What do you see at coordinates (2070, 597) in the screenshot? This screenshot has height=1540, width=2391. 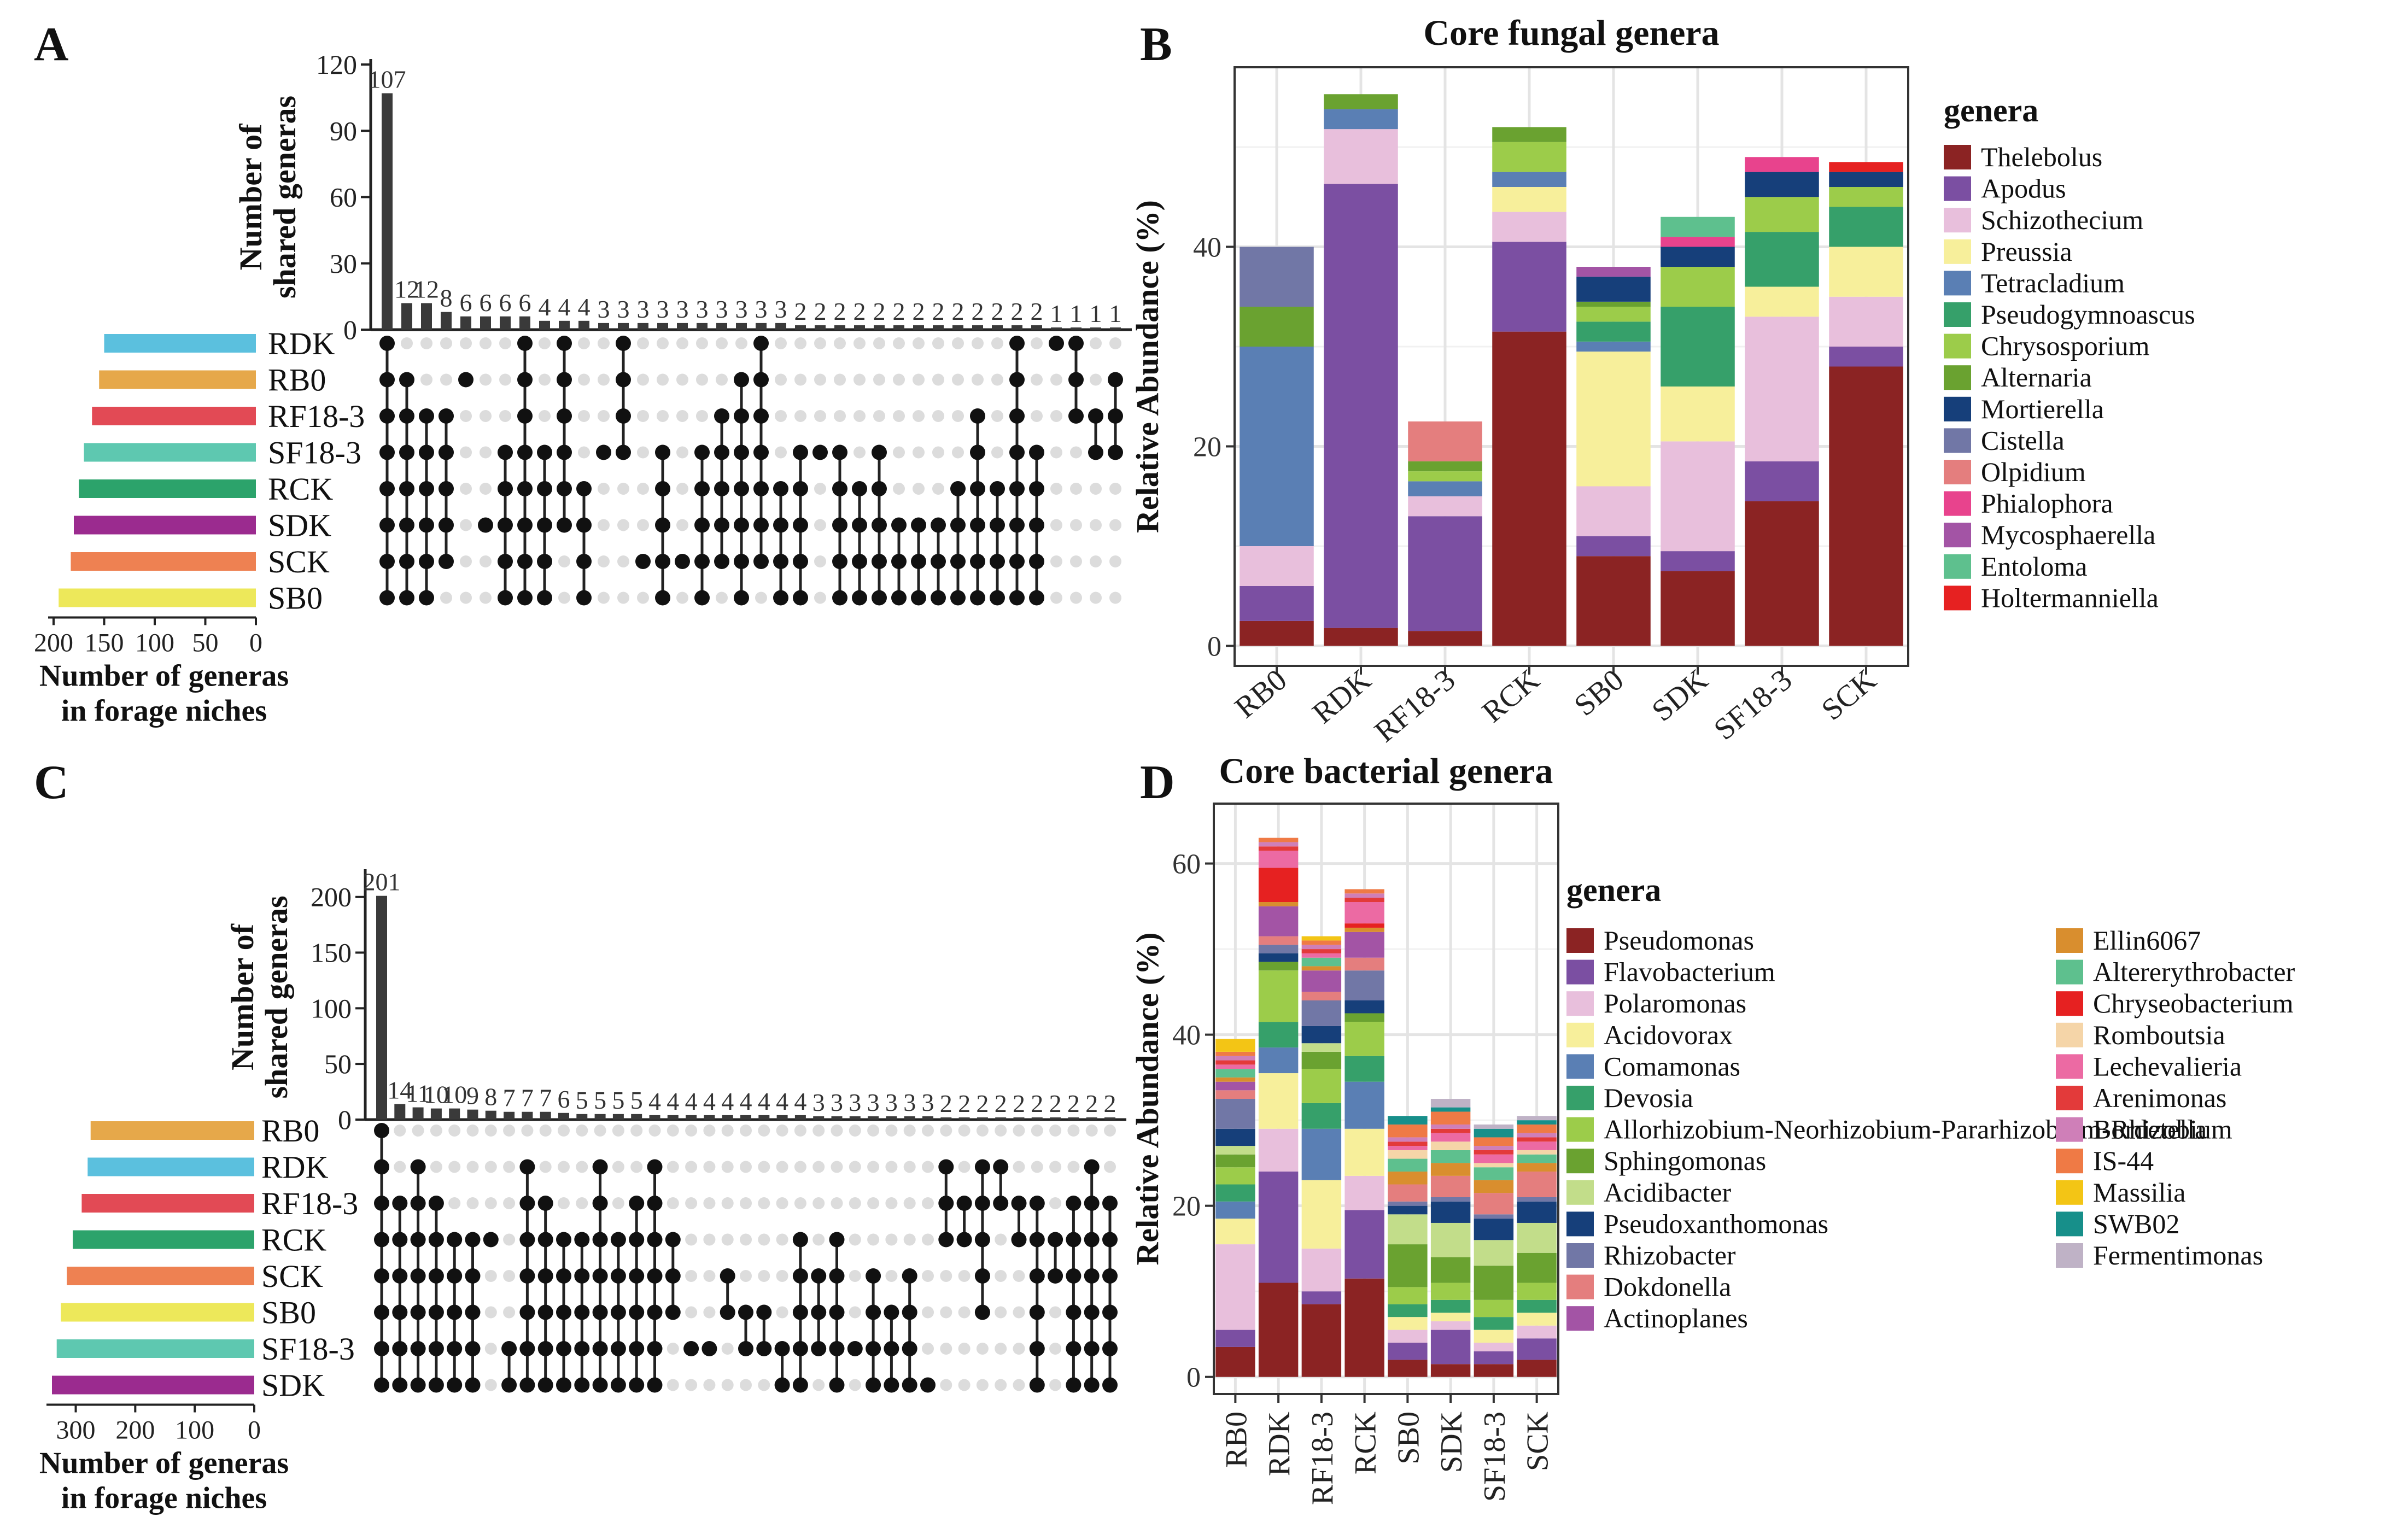 I see `legend-label: Holtermanniella` at bounding box center [2070, 597].